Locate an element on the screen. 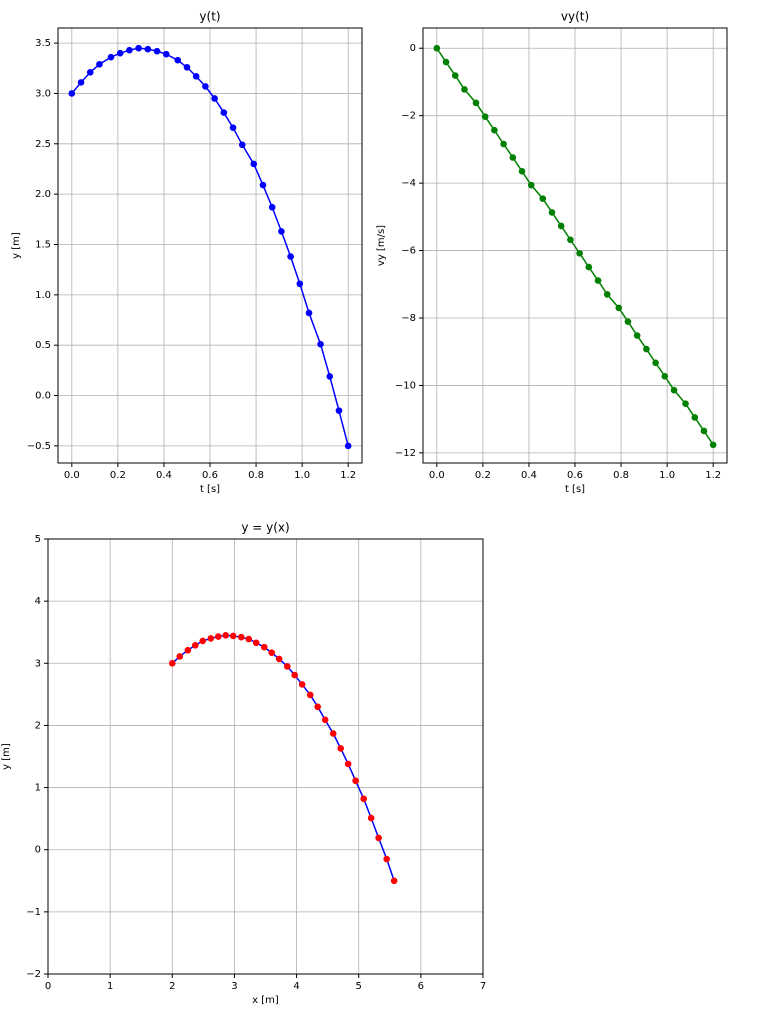  y-tick-label: 1 is located at coordinates (38, 788).